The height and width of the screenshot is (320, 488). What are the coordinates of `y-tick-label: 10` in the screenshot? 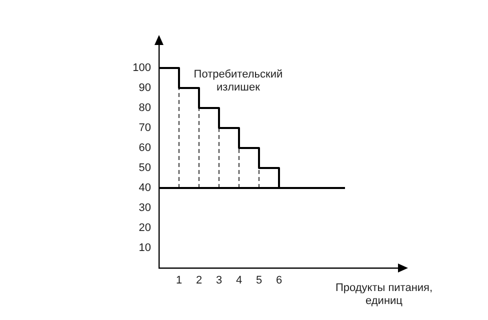 It's located at (144, 248).